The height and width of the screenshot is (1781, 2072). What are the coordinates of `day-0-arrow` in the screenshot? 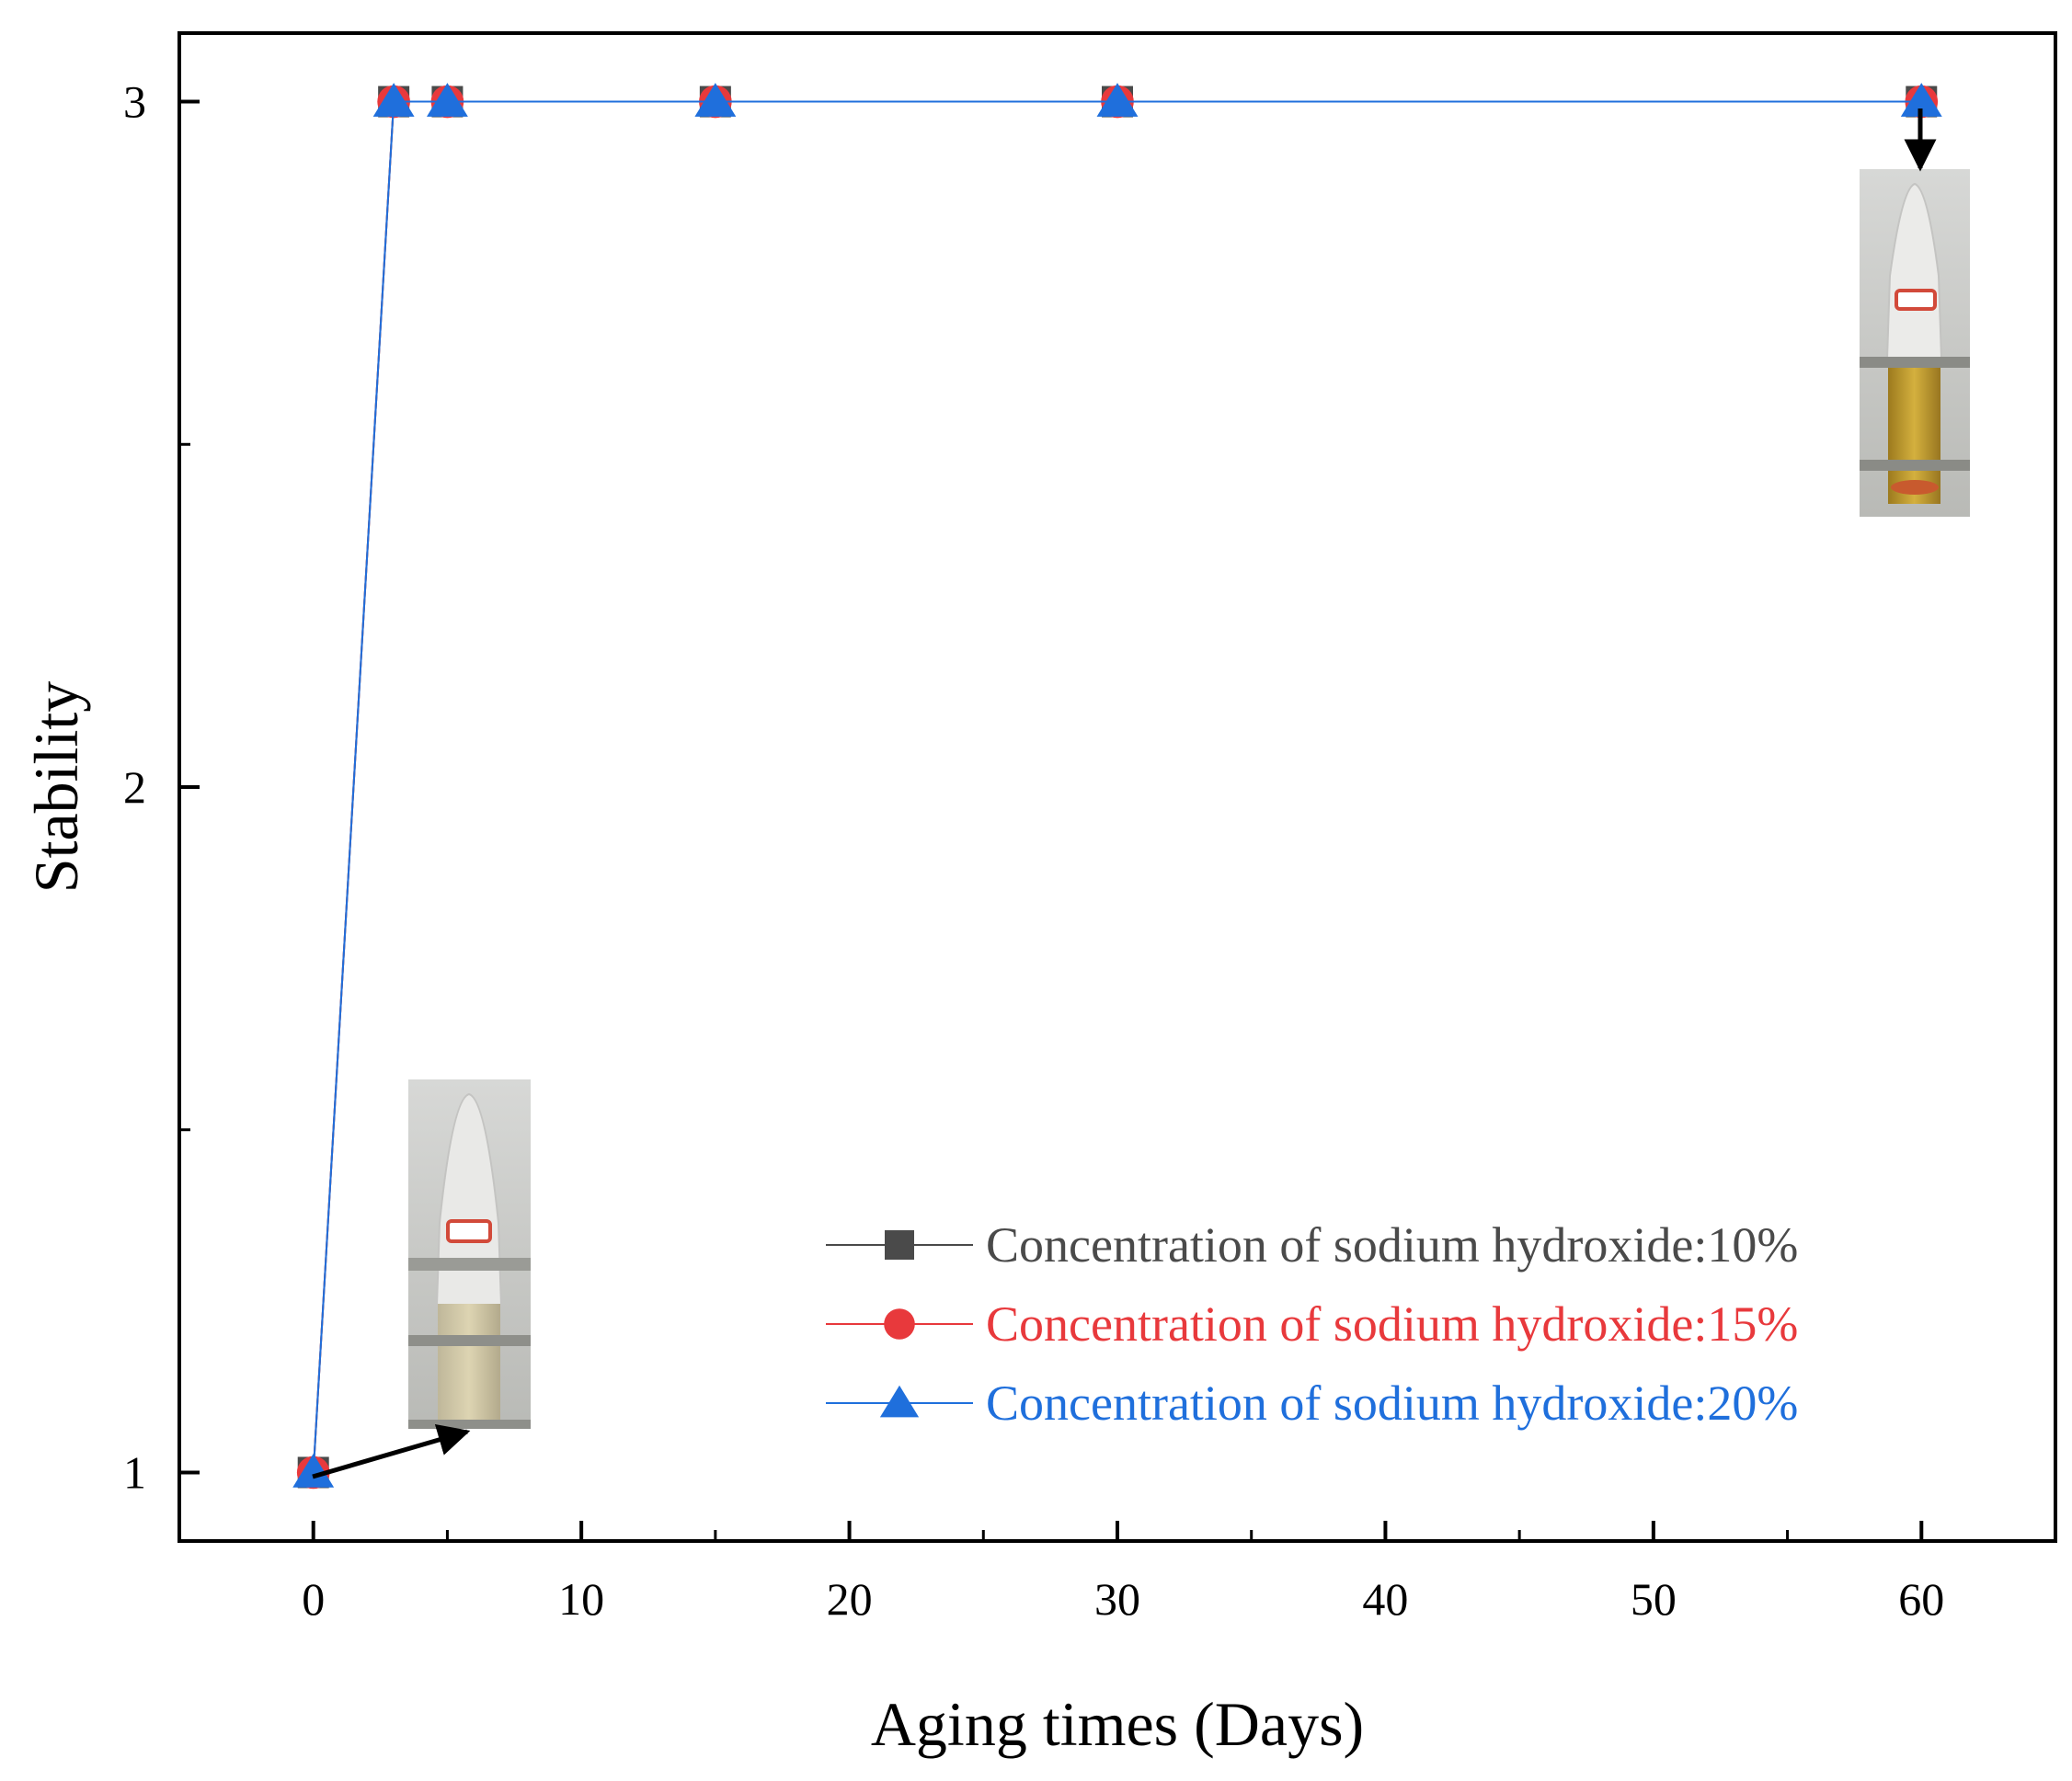 It's located at (391, 1451).